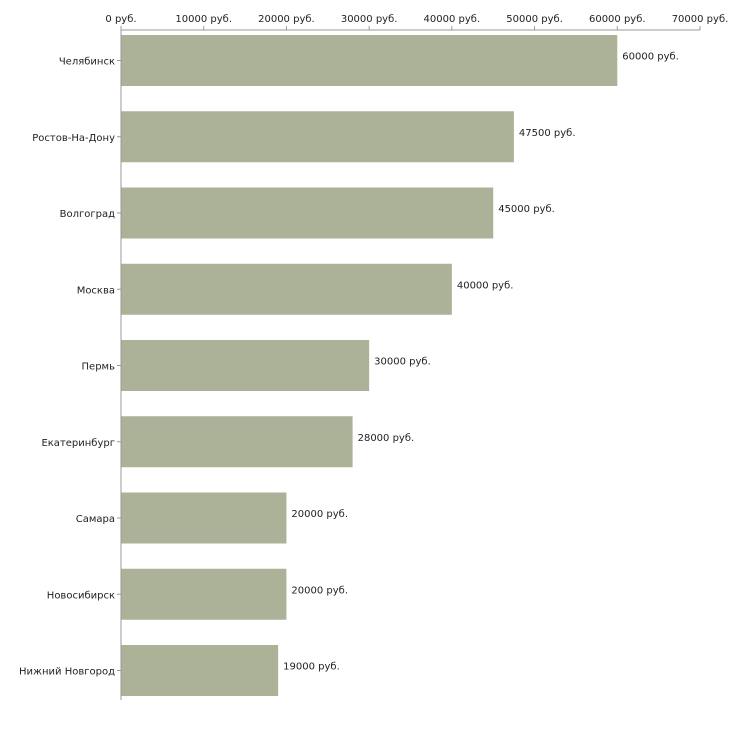  What do you see at coordinates (534, 19) in the screenshot?
I see `x-tick-label: 50000 руб.` at bounding box center [534, 19].